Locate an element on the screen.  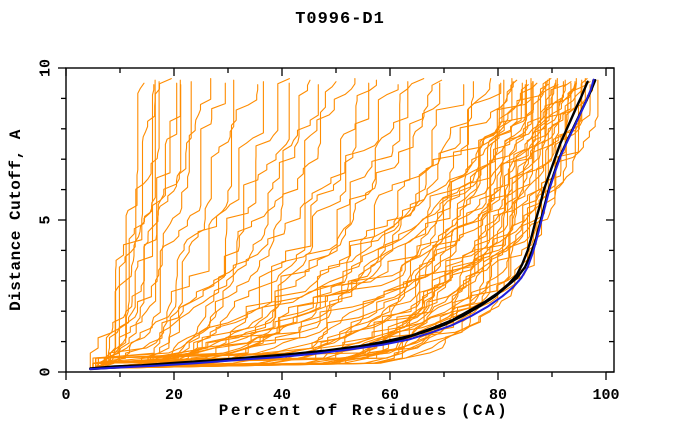
x-tick-label: 80 is located at coordinates (498, 395).